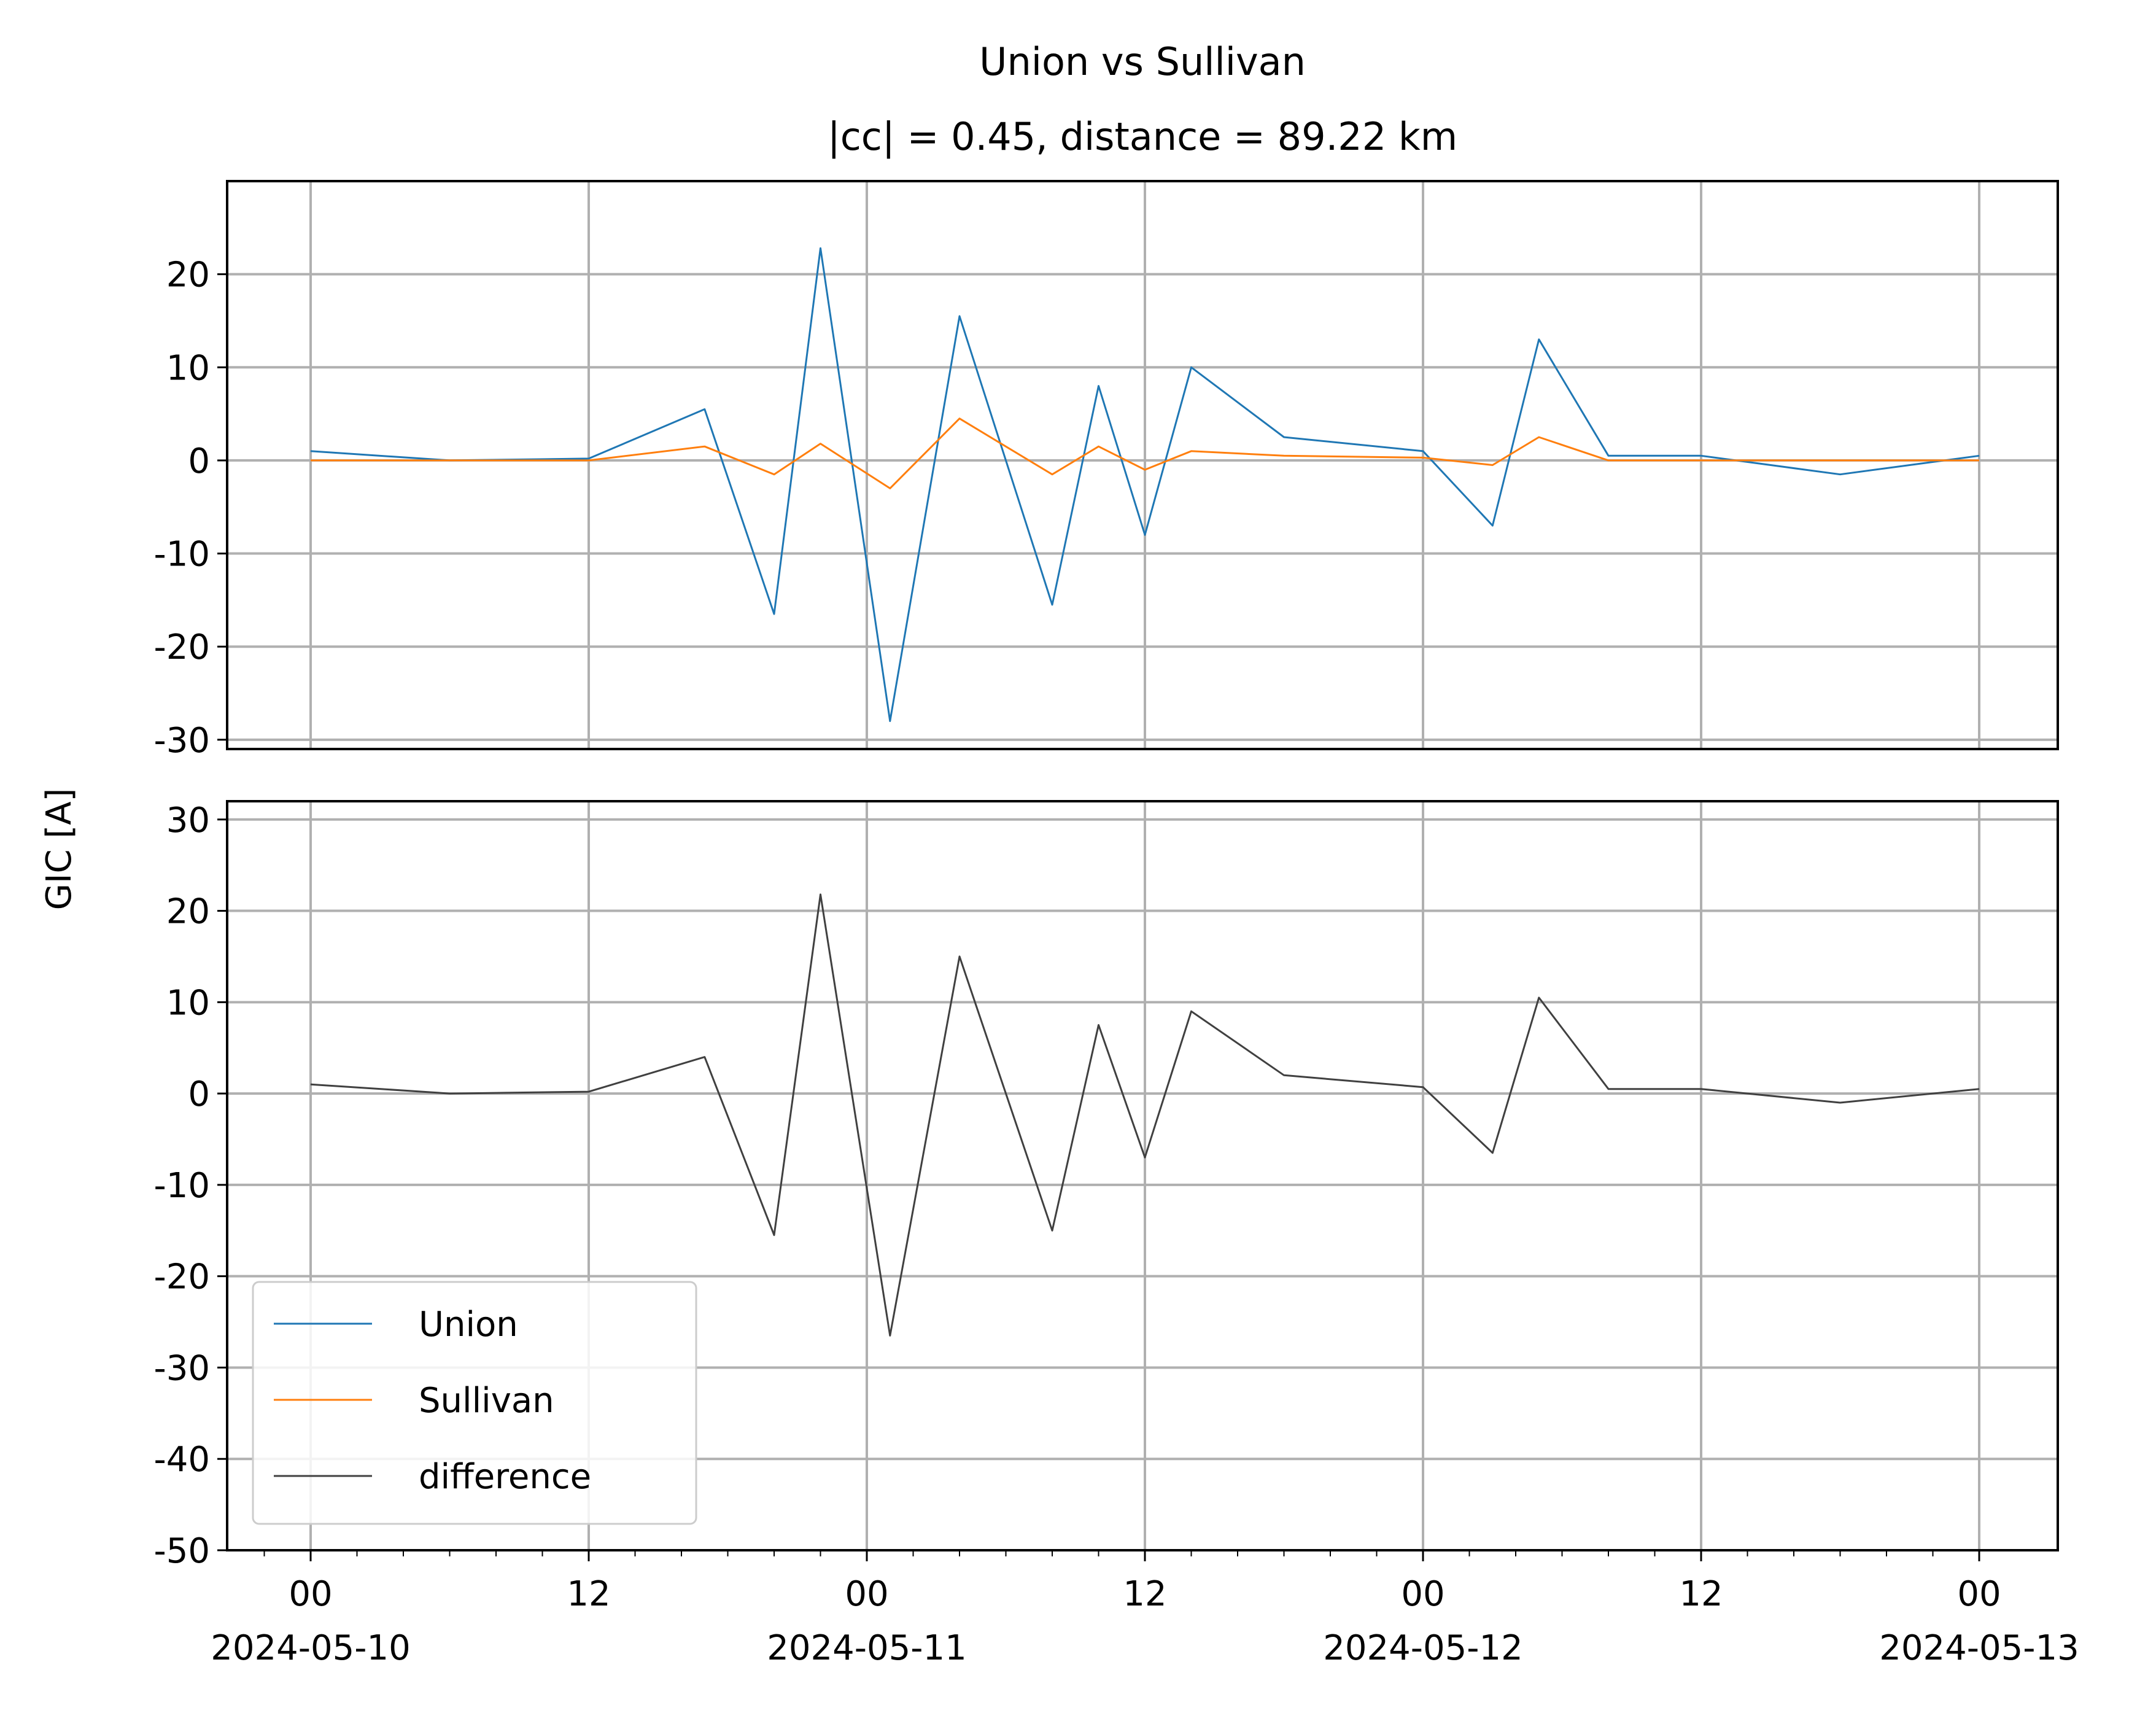 This screenshot has width=2156, height=1724. I want to click on legend: Union Sullivan difference, so click(474, 1403).